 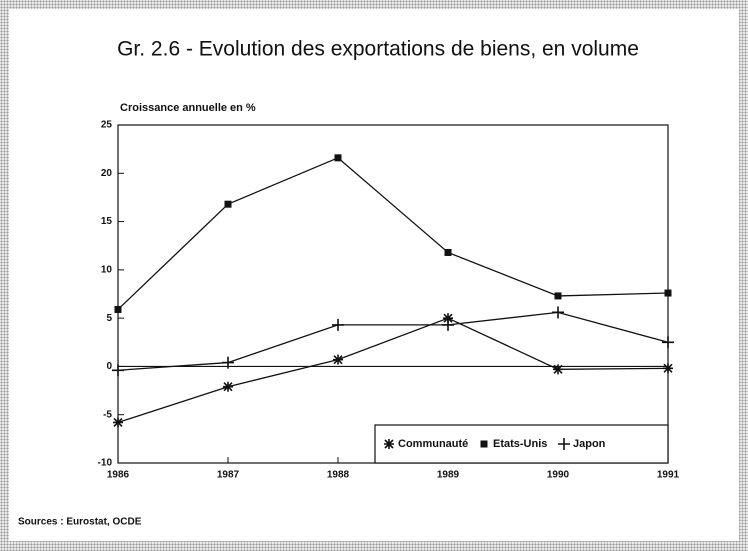 What do you see at coordinates (107, 125) in the screenshot?
I see `y-tick-label: 25` at bounding box center [107, 125].